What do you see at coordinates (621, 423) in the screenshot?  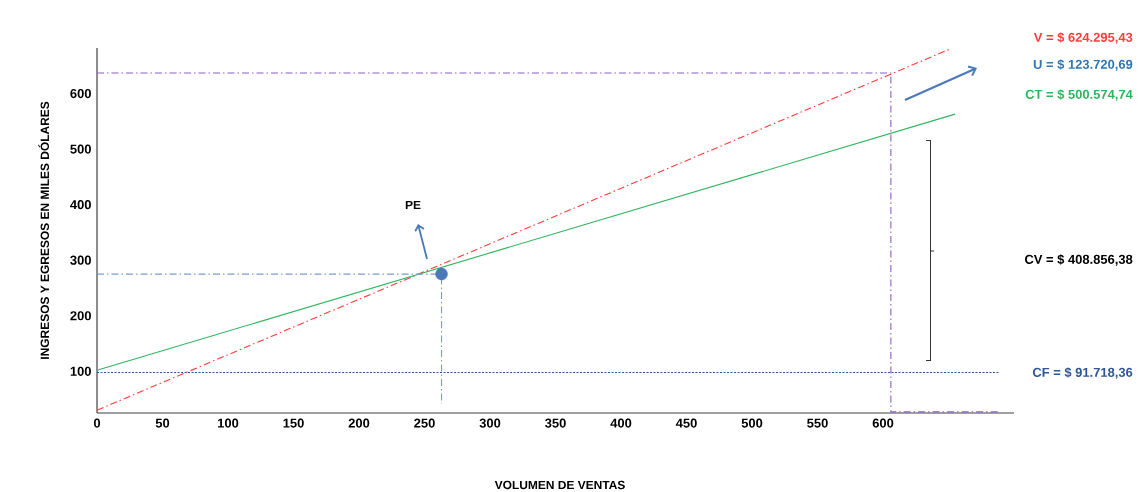 I see `x-tick-label: 400` at bounding box center [621, 423].